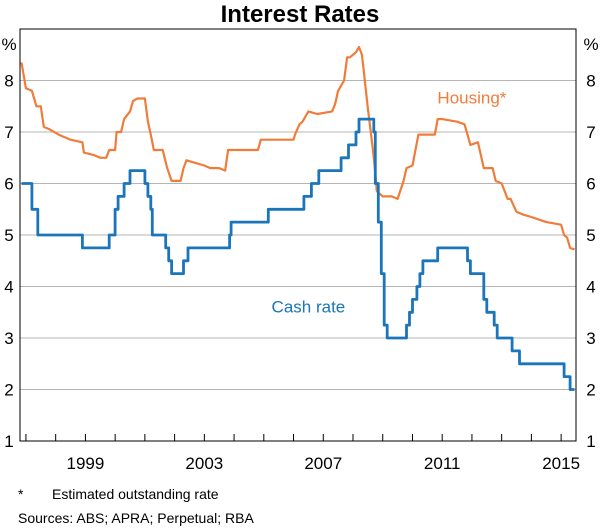 The height and width of the screenshot is (529, 600). Describe the element at coordinates (8, 441) in the screenshot. I see `y-tick-label-left: 1` at that location.